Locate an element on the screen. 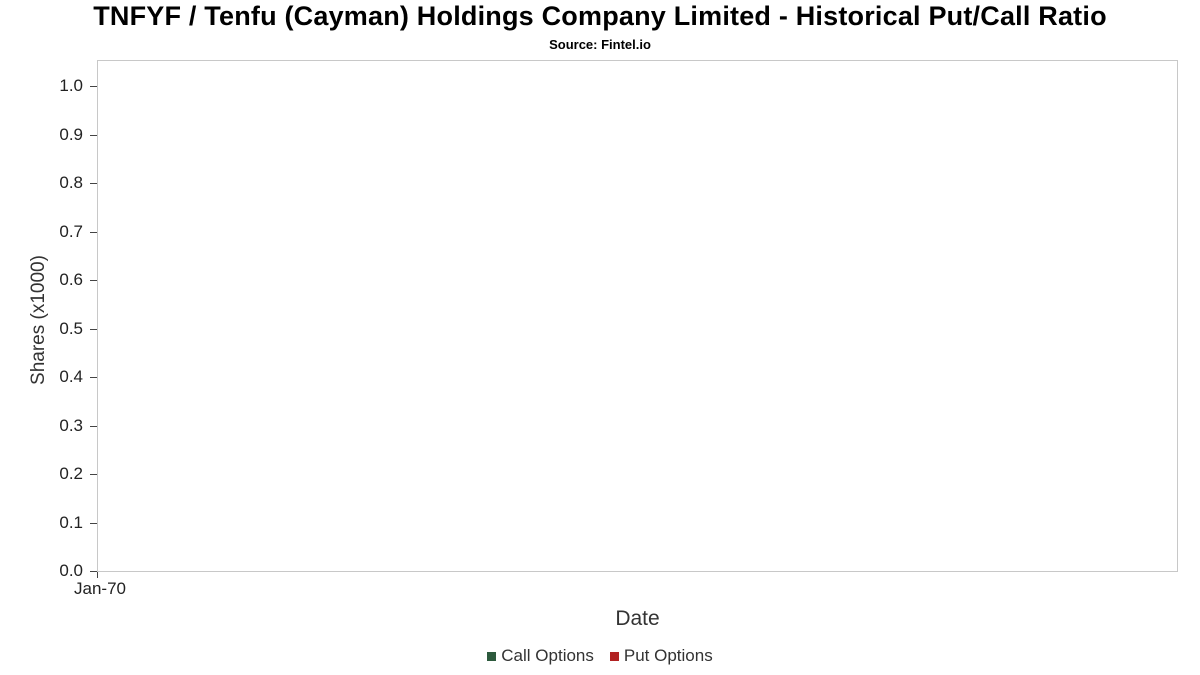  y-tick-label: 0.7 is located at coordinates (71, 231).